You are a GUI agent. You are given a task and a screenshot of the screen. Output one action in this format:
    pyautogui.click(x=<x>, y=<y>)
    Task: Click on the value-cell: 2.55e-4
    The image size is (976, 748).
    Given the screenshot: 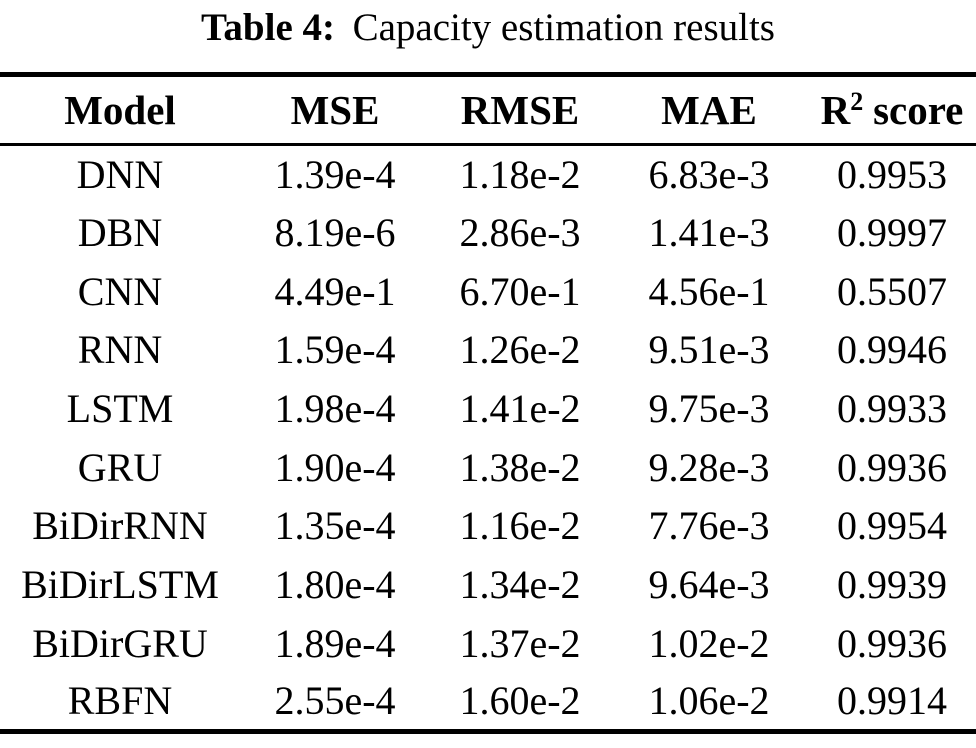 What is the action you would take?
    pyautogui.click(x=335, y=701)
    